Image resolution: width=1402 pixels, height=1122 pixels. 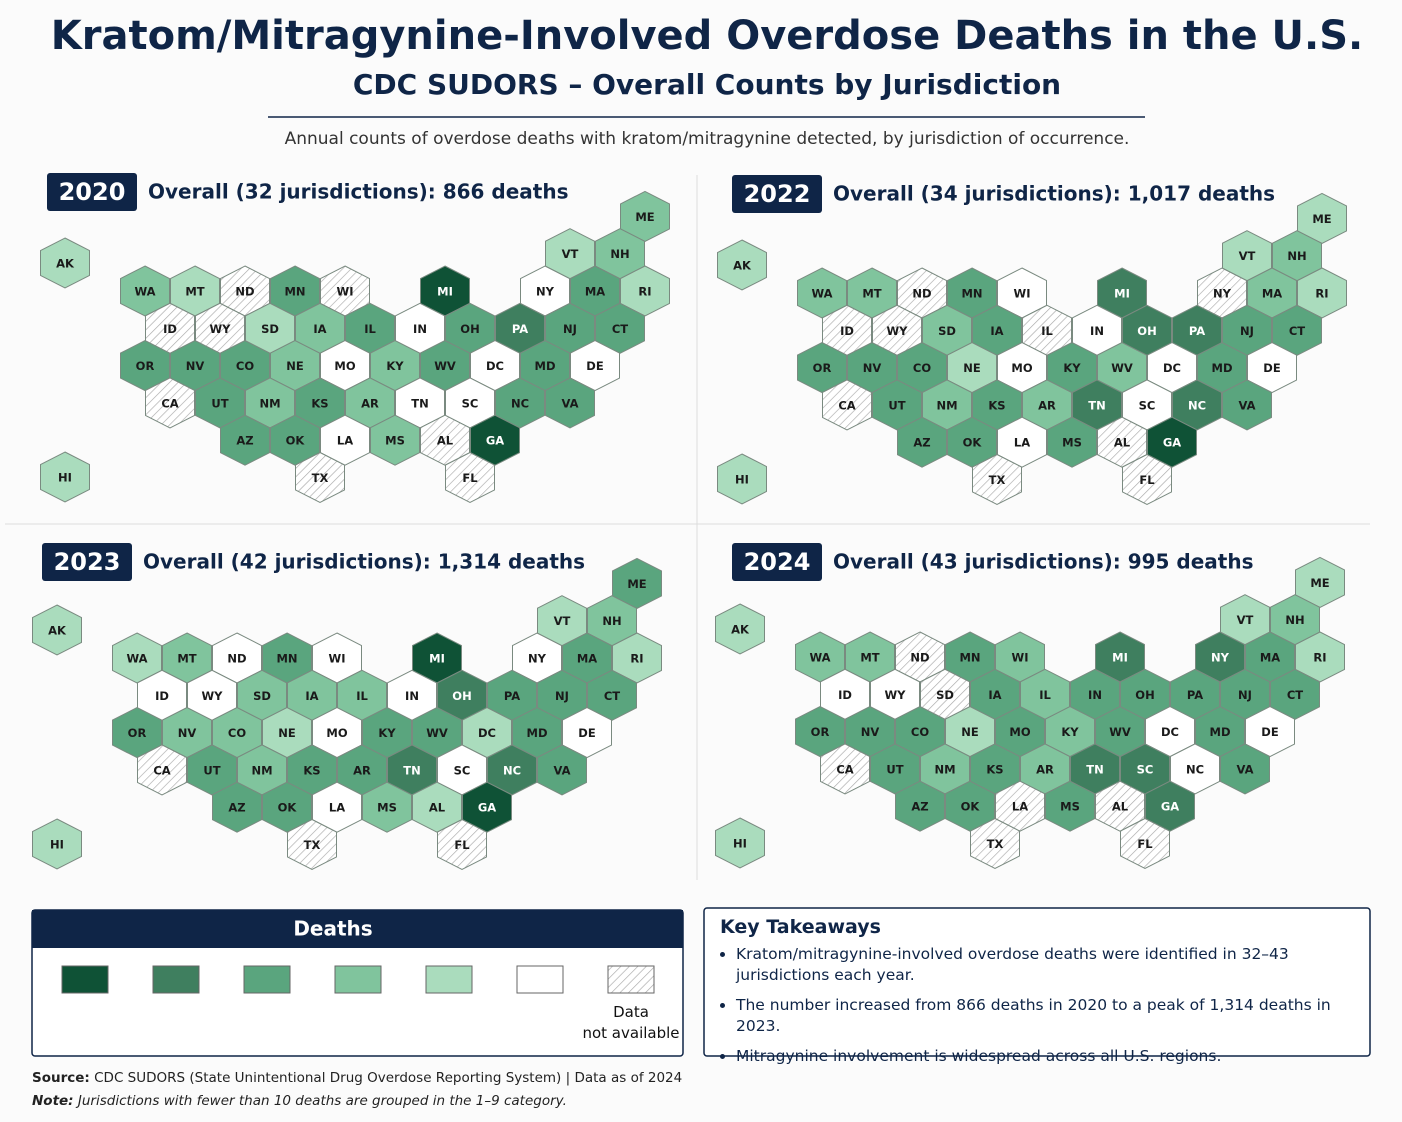 I want to click on map-summary: Overall (42 jurisdictions): 1,314 deaths, so click(x=364, y=562).